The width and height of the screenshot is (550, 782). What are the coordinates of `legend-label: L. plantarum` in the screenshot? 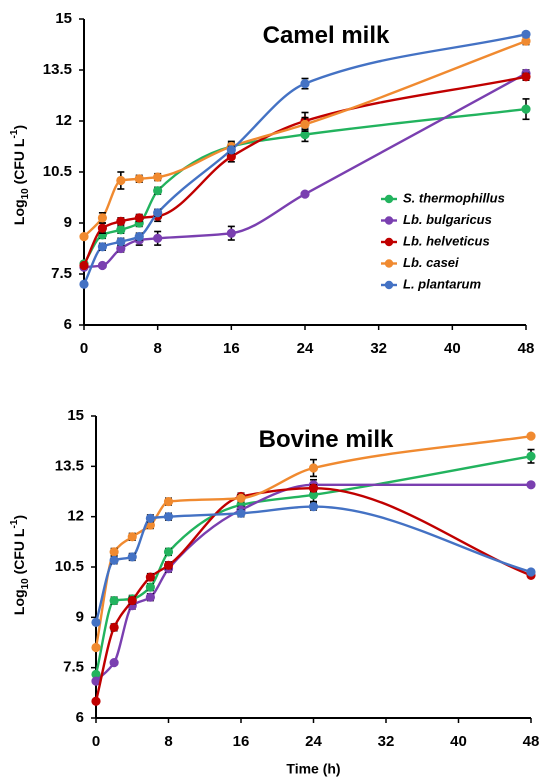 It's located at (442, 283).